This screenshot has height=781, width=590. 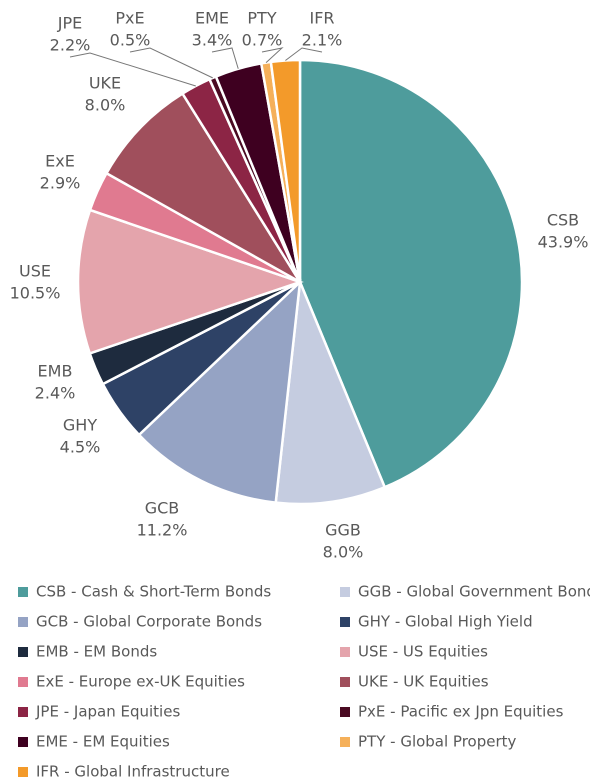 I want to click on legend-label: EMB - EM Bonds, so click(x=96, y=652).